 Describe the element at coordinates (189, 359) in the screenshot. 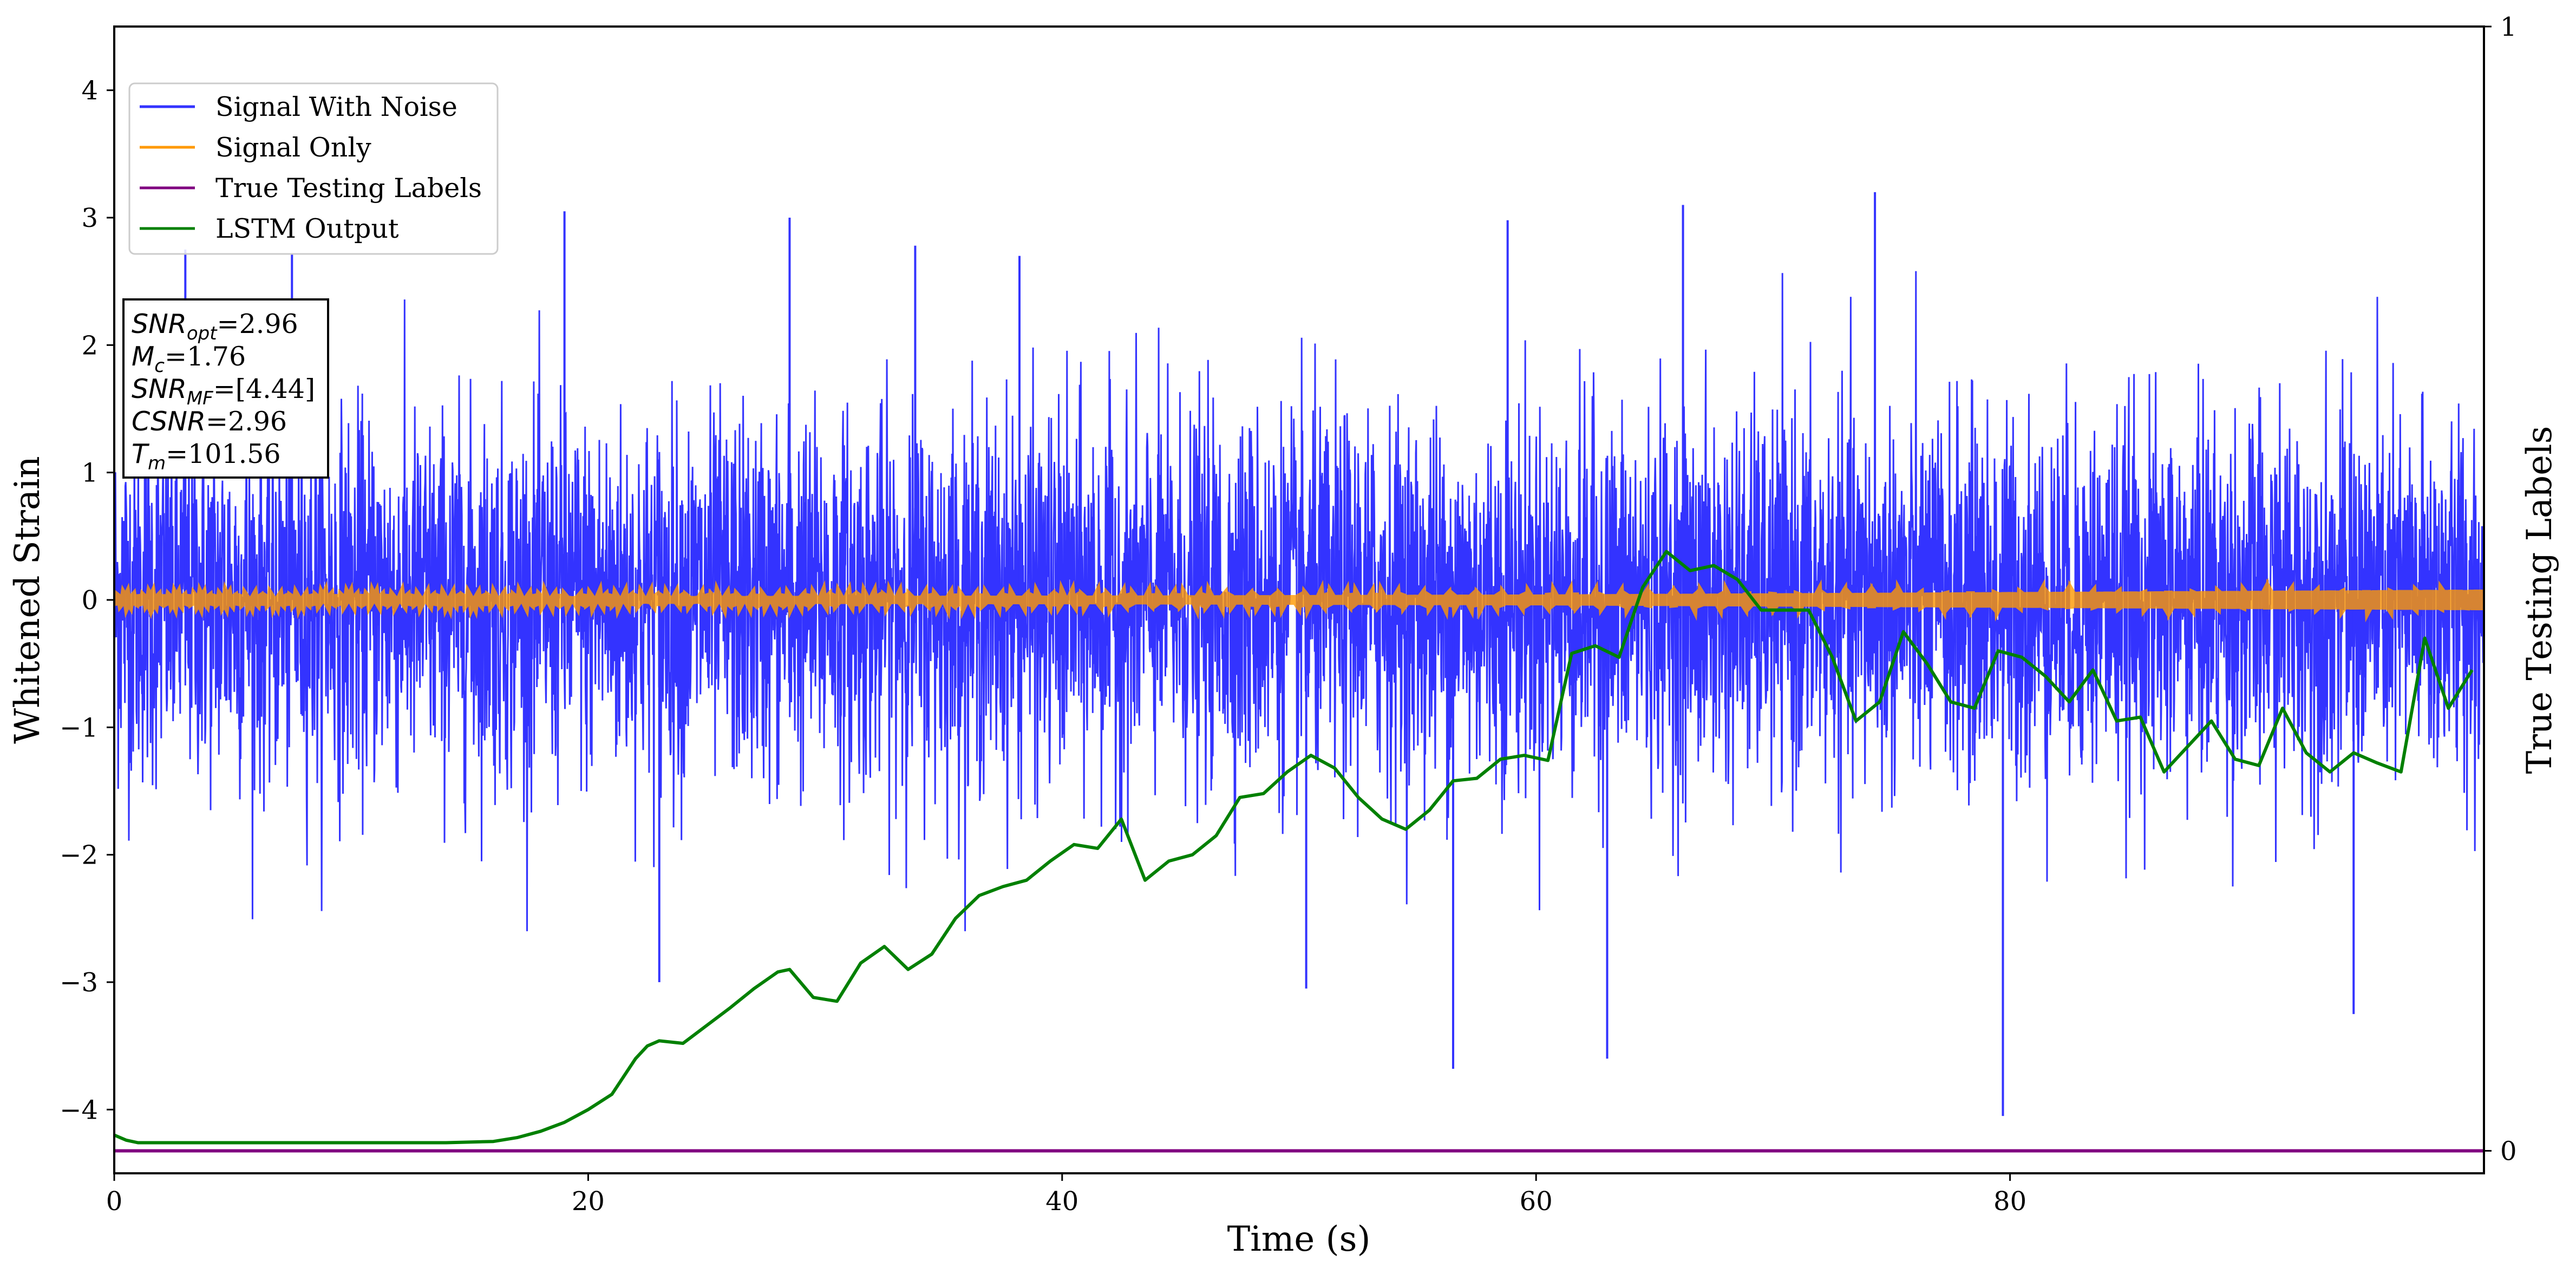

I see `annotation-line: Mc=1.76` at that location.